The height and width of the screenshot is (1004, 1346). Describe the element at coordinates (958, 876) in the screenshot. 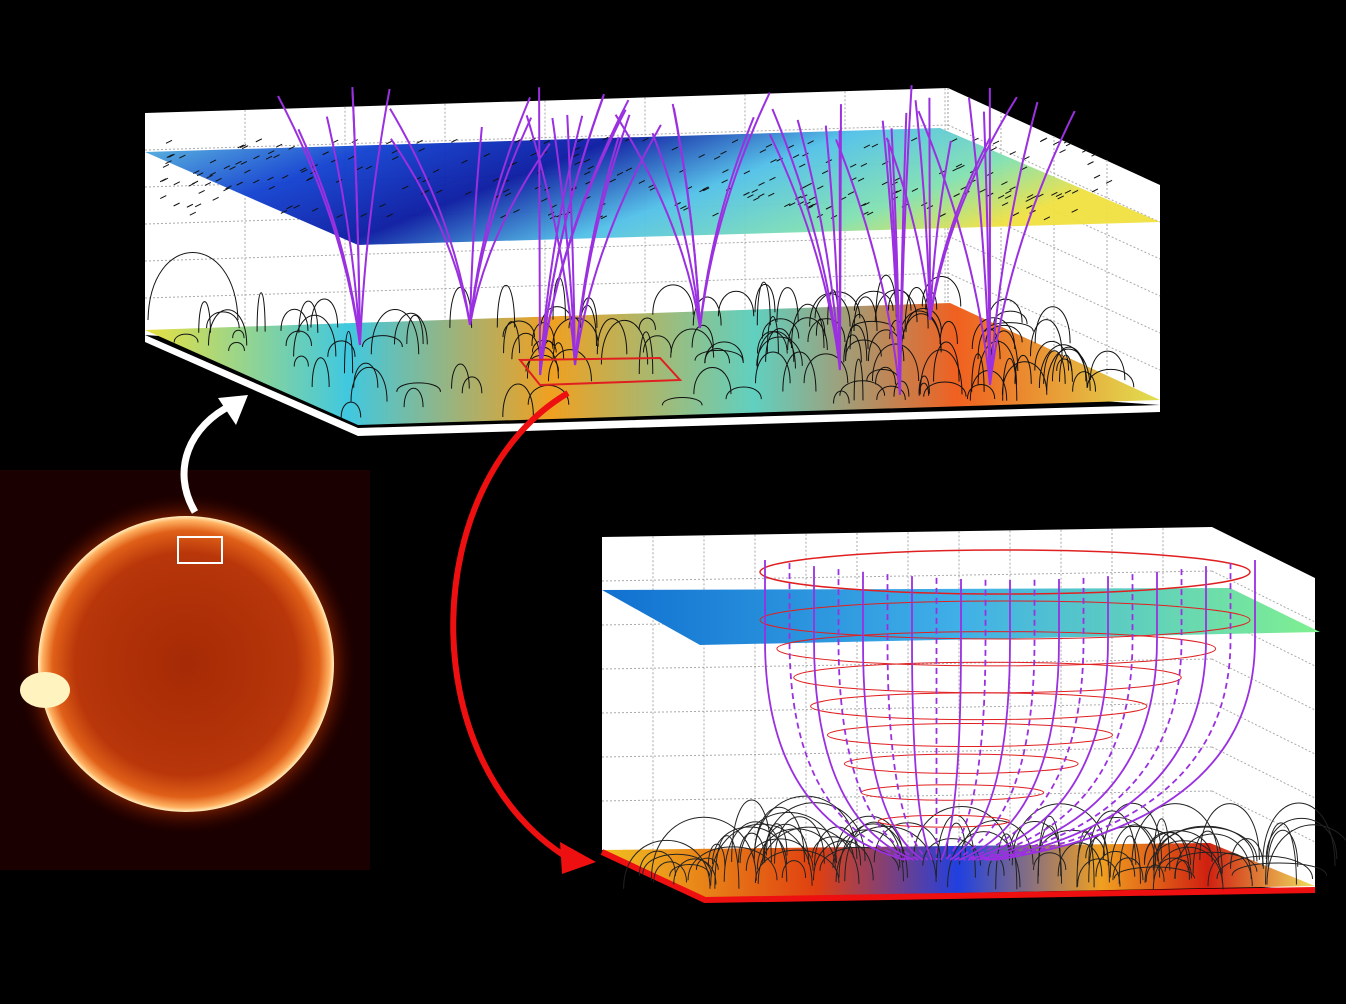

I see `red-outline` at that location.